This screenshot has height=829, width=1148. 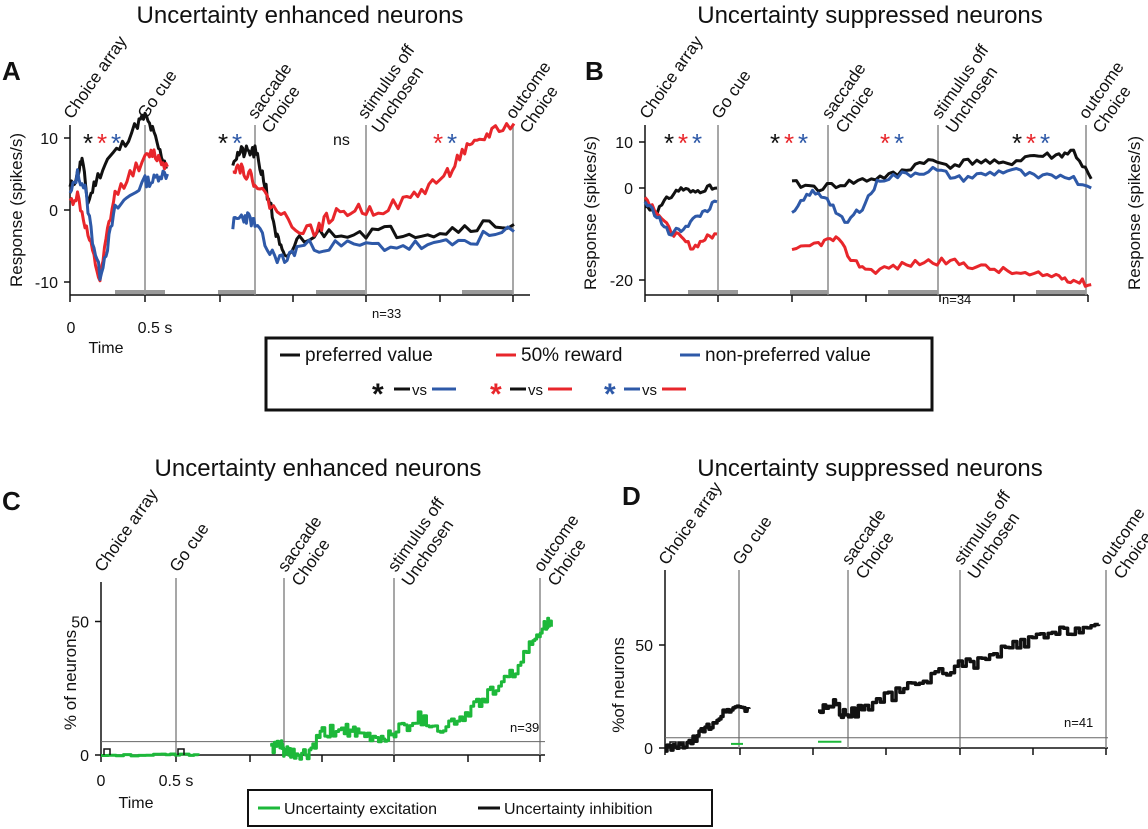 What do you see at coordinates (594, 71) in the screenshot?
I see `panel-letter-b: B` at bounding box center [594, 71].